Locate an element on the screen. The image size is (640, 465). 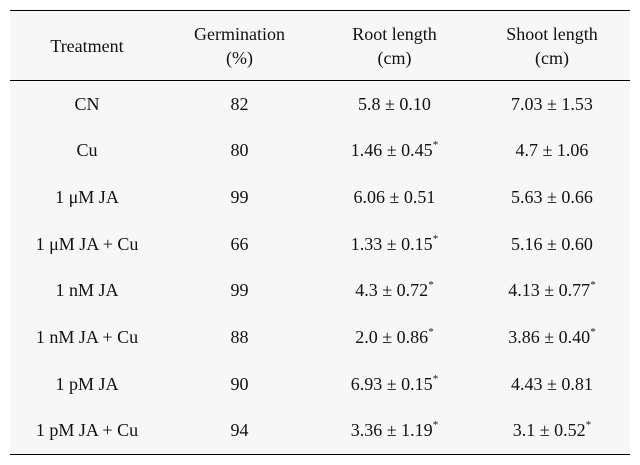
cell-root-length: 4.3 ± 0.72* is located at coordinates (394, 291).